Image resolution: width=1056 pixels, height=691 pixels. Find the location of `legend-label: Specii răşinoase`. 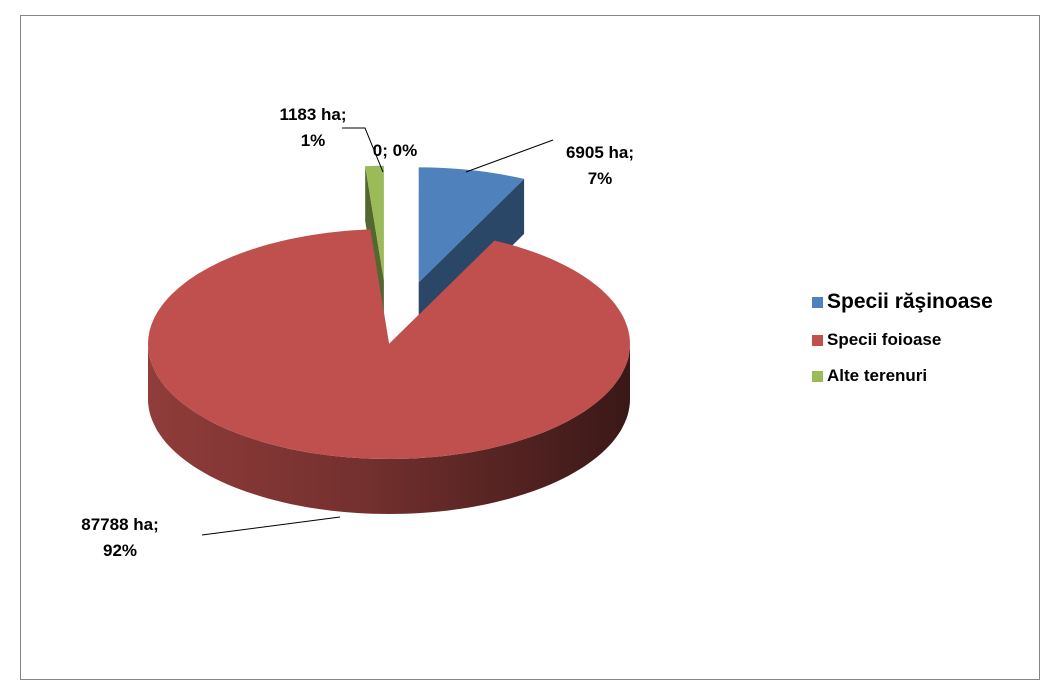

legend-label: Specii răşinoase is located at coordinates (910, 301).